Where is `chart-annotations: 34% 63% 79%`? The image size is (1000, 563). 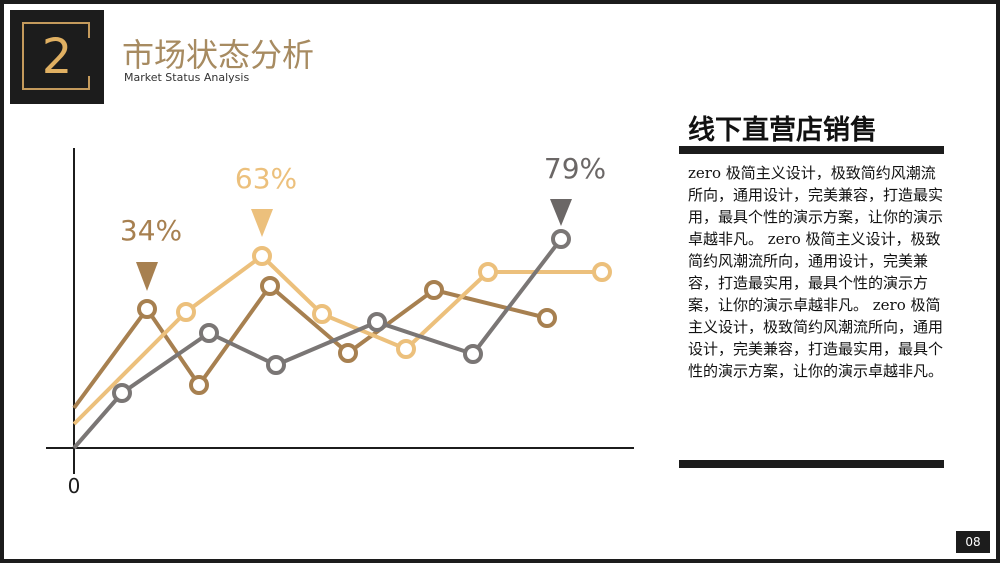 chart-annotations: 34% 63% 79% is located at coordinates (363, 221).